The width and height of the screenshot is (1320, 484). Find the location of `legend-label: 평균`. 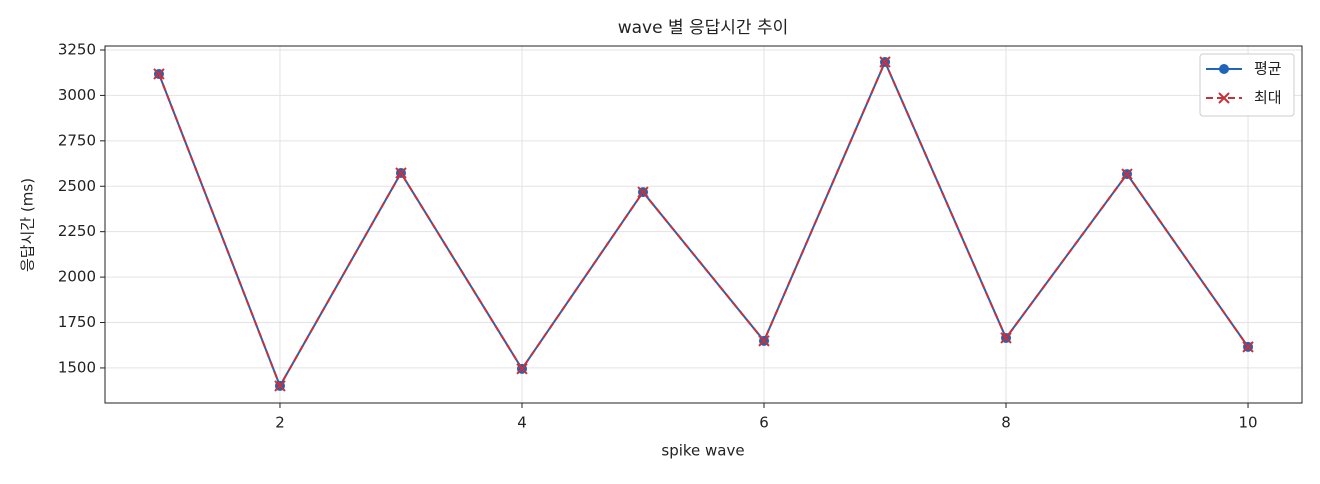

legend-label: 평균 is located at coordinates (1268, 69).